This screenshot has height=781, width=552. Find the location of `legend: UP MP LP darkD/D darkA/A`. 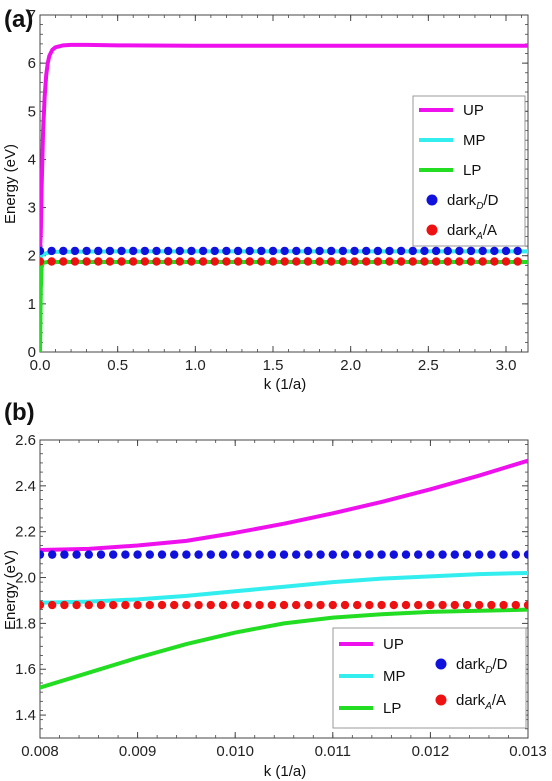

legend: UP MP LP darkD/D darkA/A is located at coordinates (429, 678).